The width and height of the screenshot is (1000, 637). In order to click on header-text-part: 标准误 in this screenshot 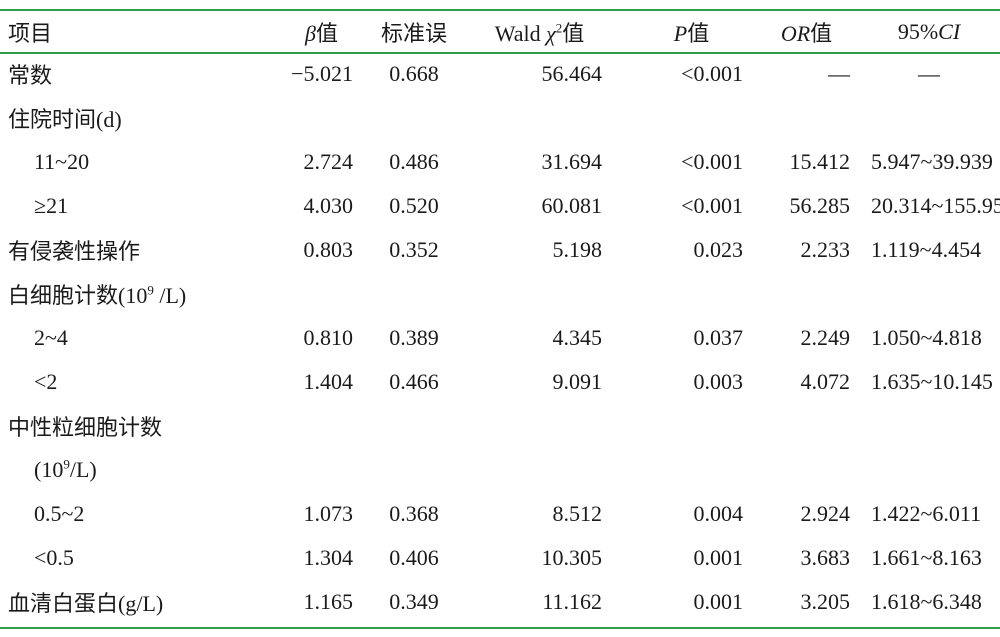, I will do `click(413, 33)`.